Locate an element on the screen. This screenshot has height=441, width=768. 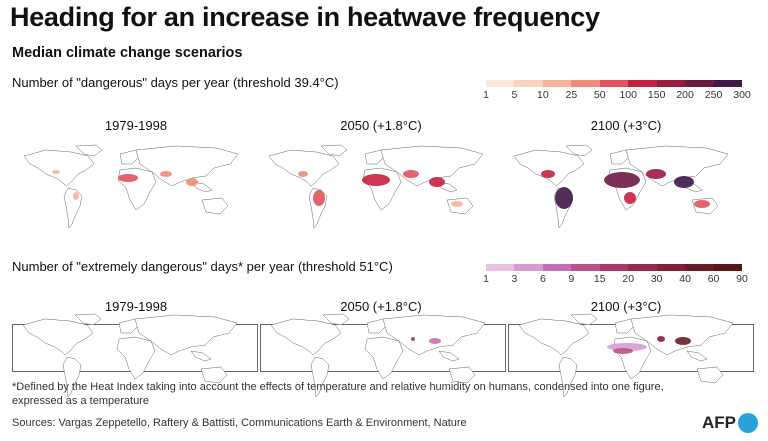
map-frame-2050 is located at coordinates (383, 355).